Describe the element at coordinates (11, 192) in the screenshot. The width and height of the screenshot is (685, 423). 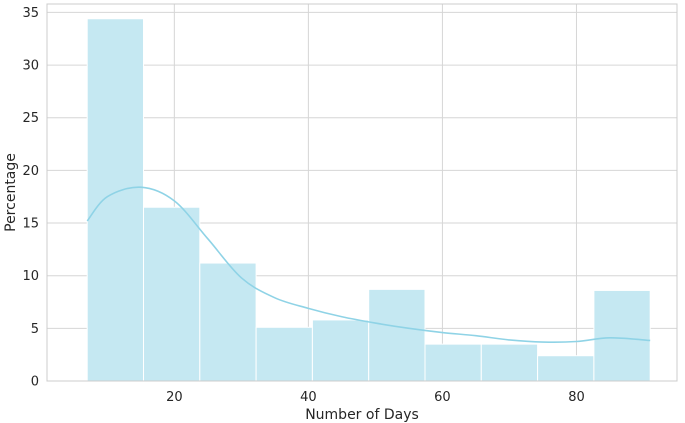
I see `y-axis-label: Percentage` at that location.